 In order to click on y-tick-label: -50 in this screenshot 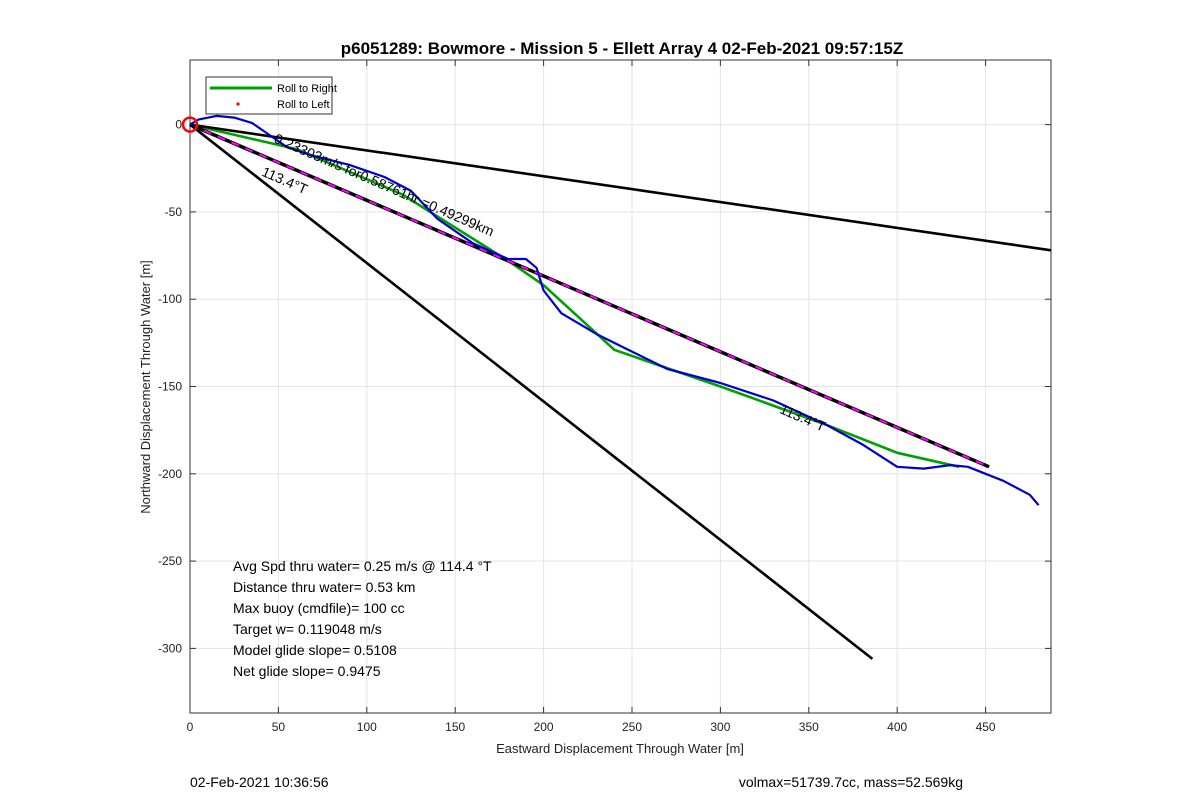, I will do `click(174, 212)`.